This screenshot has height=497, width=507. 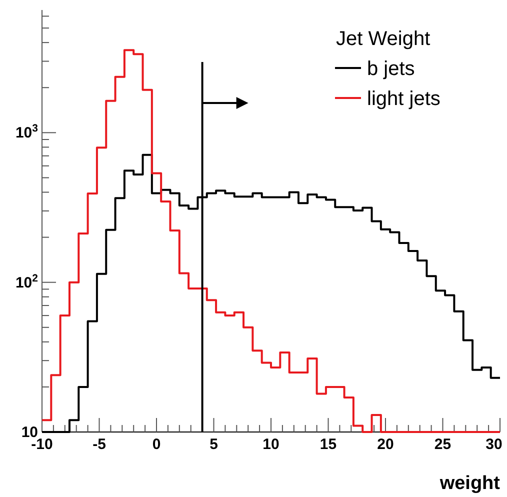 What do you see at coordinates (403, 99) in the screenshot?
I see `legend-label: light jets` at bounding box center [403, 99].